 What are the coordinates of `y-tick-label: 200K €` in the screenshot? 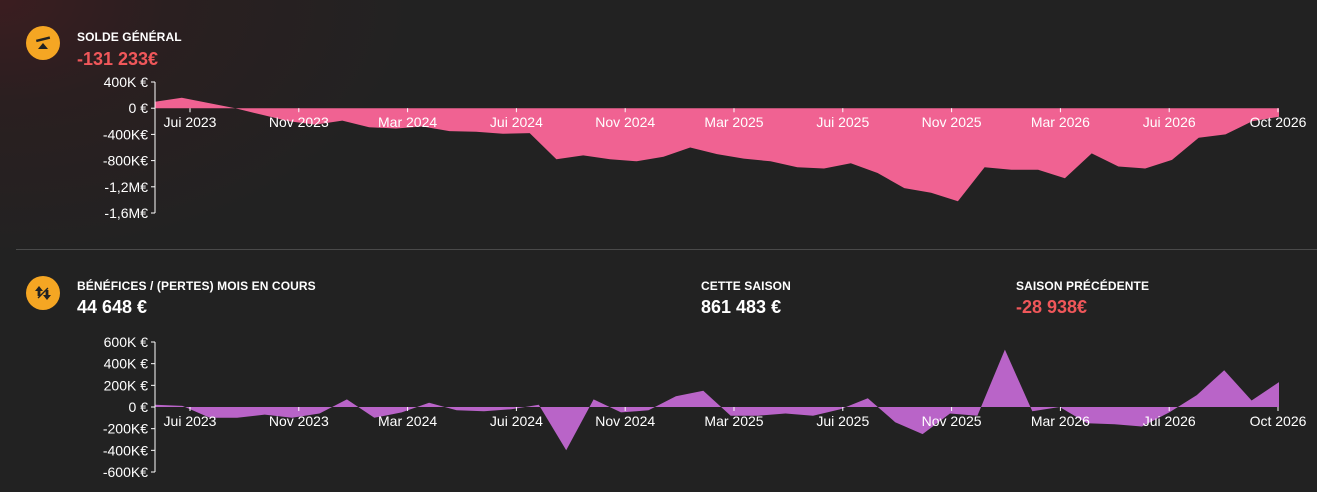 It's located at (126, 385).